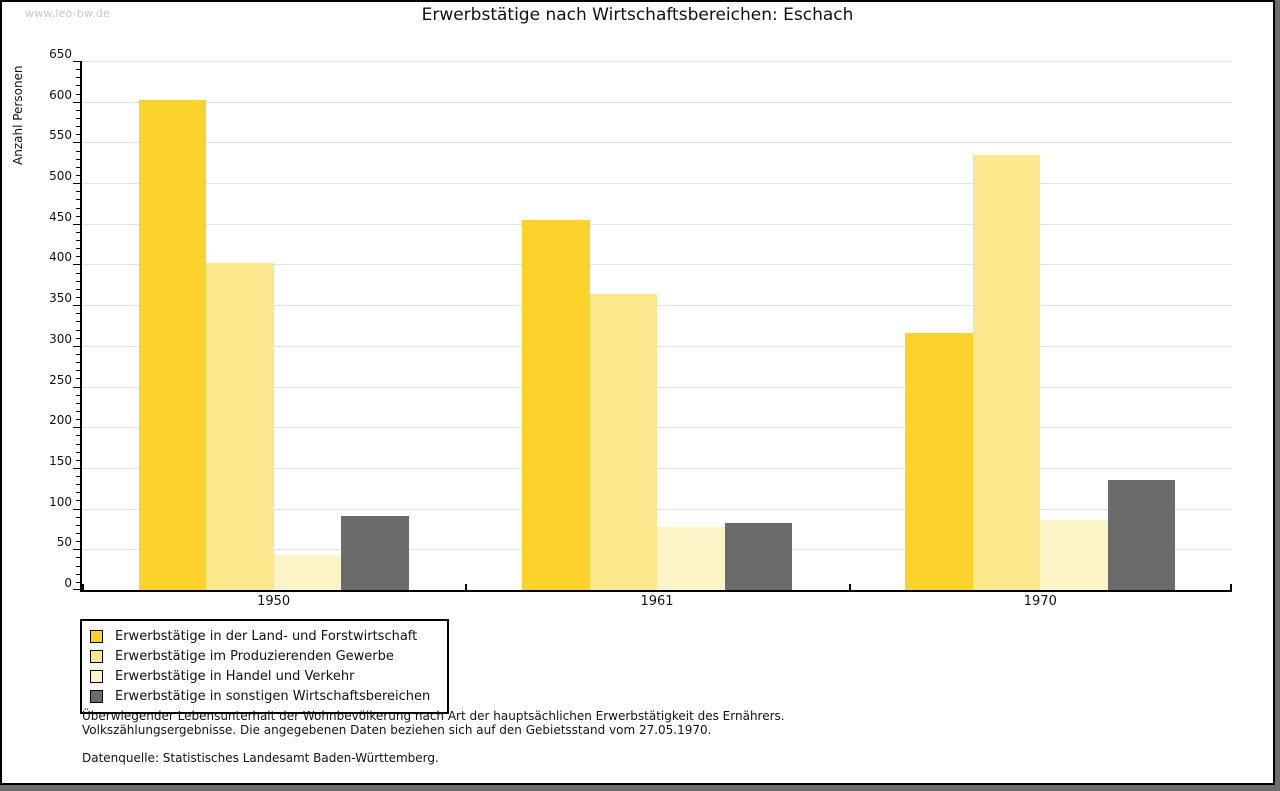  Describe the element at coordinates (235, 676) in the screenshot. I see `legend-label-3: Erwerbstätige in Handel und Verkehr` at that location.